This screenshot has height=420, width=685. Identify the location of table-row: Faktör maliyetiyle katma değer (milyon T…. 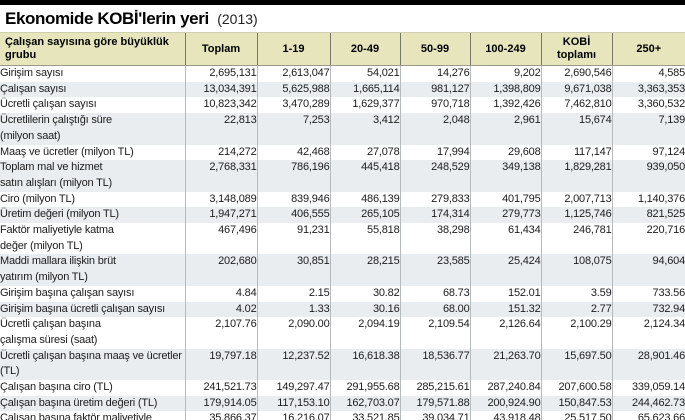
(342, 239).